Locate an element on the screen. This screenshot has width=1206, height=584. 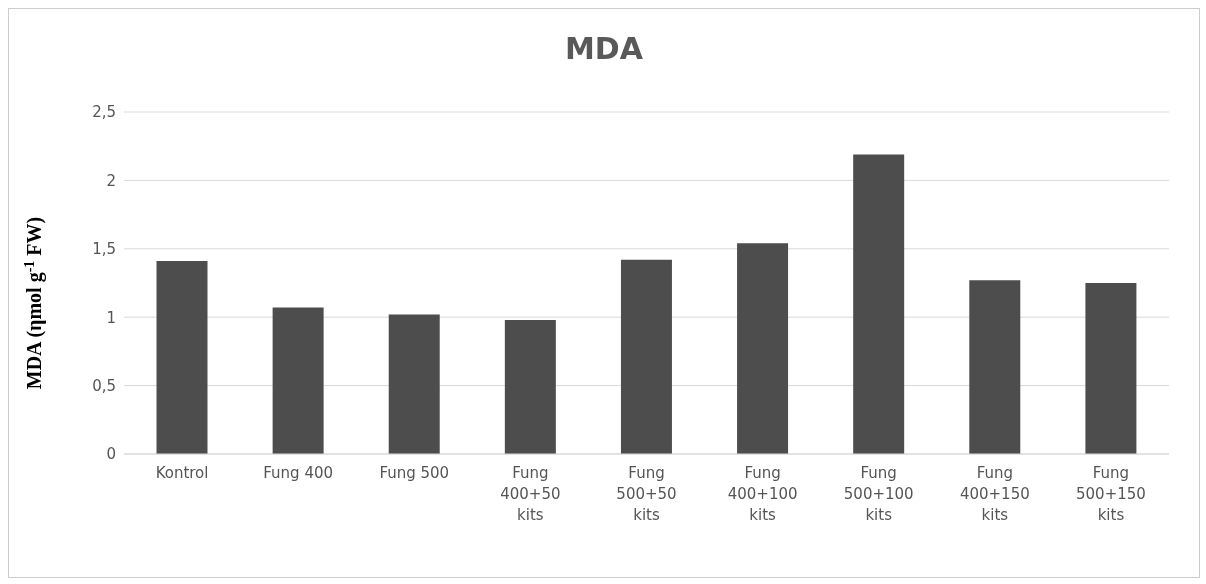
y-tick-label: 1 is located at coordinates (111, 317).